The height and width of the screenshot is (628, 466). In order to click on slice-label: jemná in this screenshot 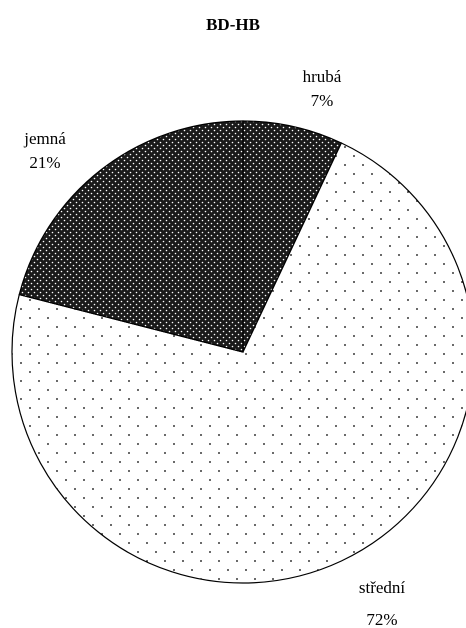, I will do `click(44, 138)`.